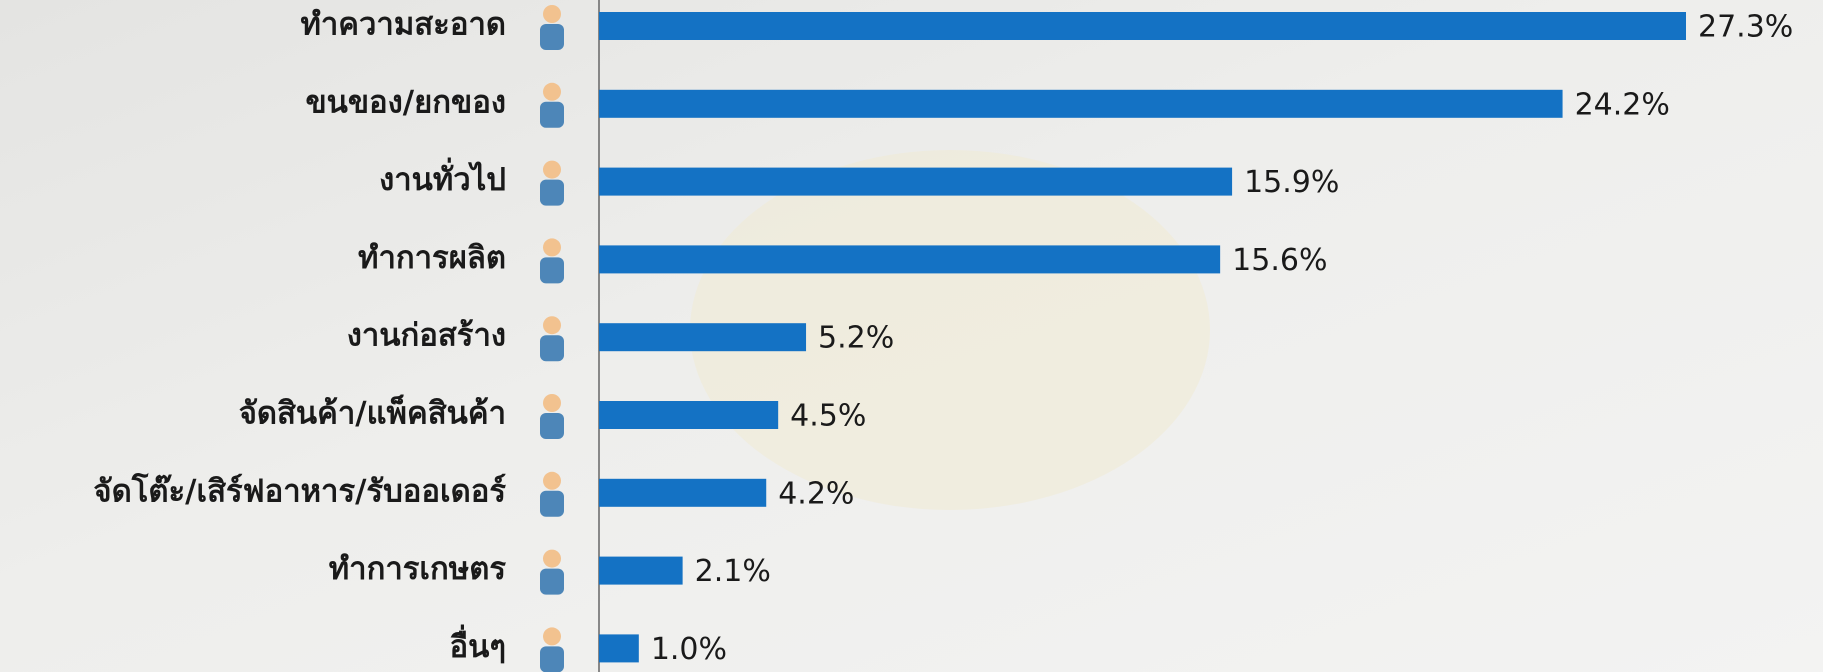 This screenshot has height=672, width=1823. I want to click on category-label: อื่นๆ, so click(478, 644).